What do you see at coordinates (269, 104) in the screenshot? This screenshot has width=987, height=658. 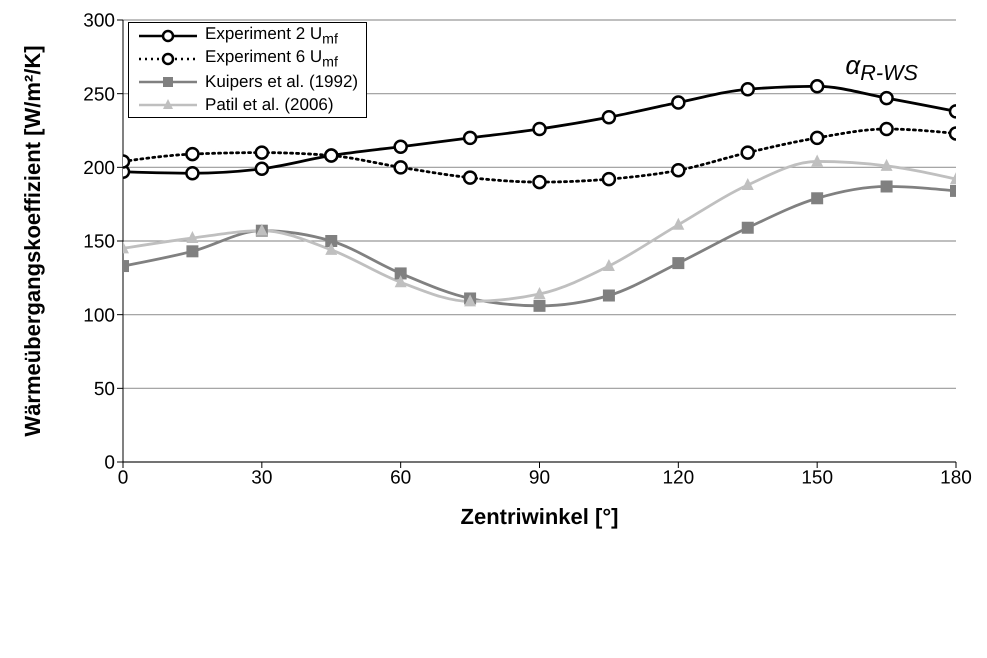 I see `legend-label: Patil et al. (2006)` at bounding box center [269, 104].